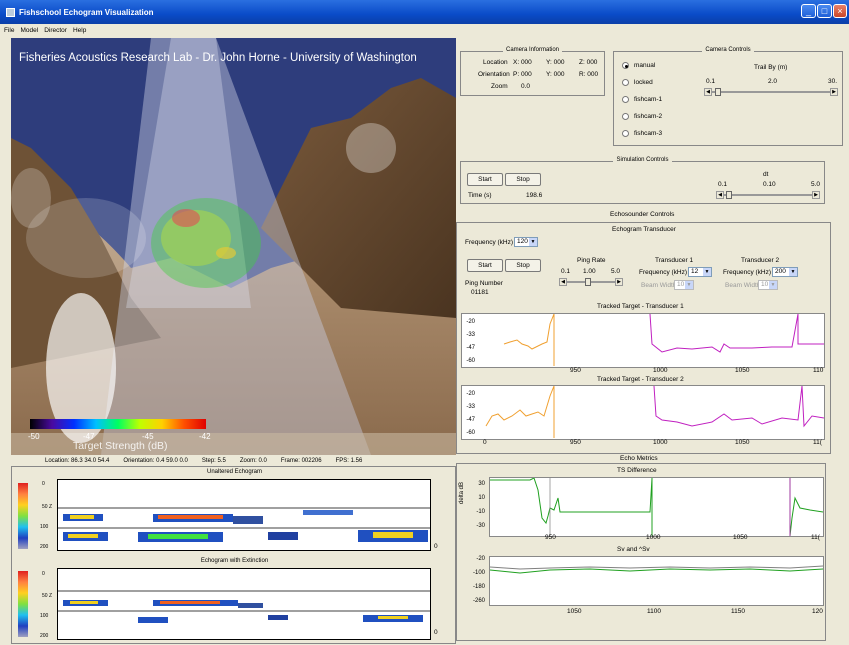  Describe the element at coordinates (723, 184) in the screenshot. I see `dt-min: 0.1` at that location.